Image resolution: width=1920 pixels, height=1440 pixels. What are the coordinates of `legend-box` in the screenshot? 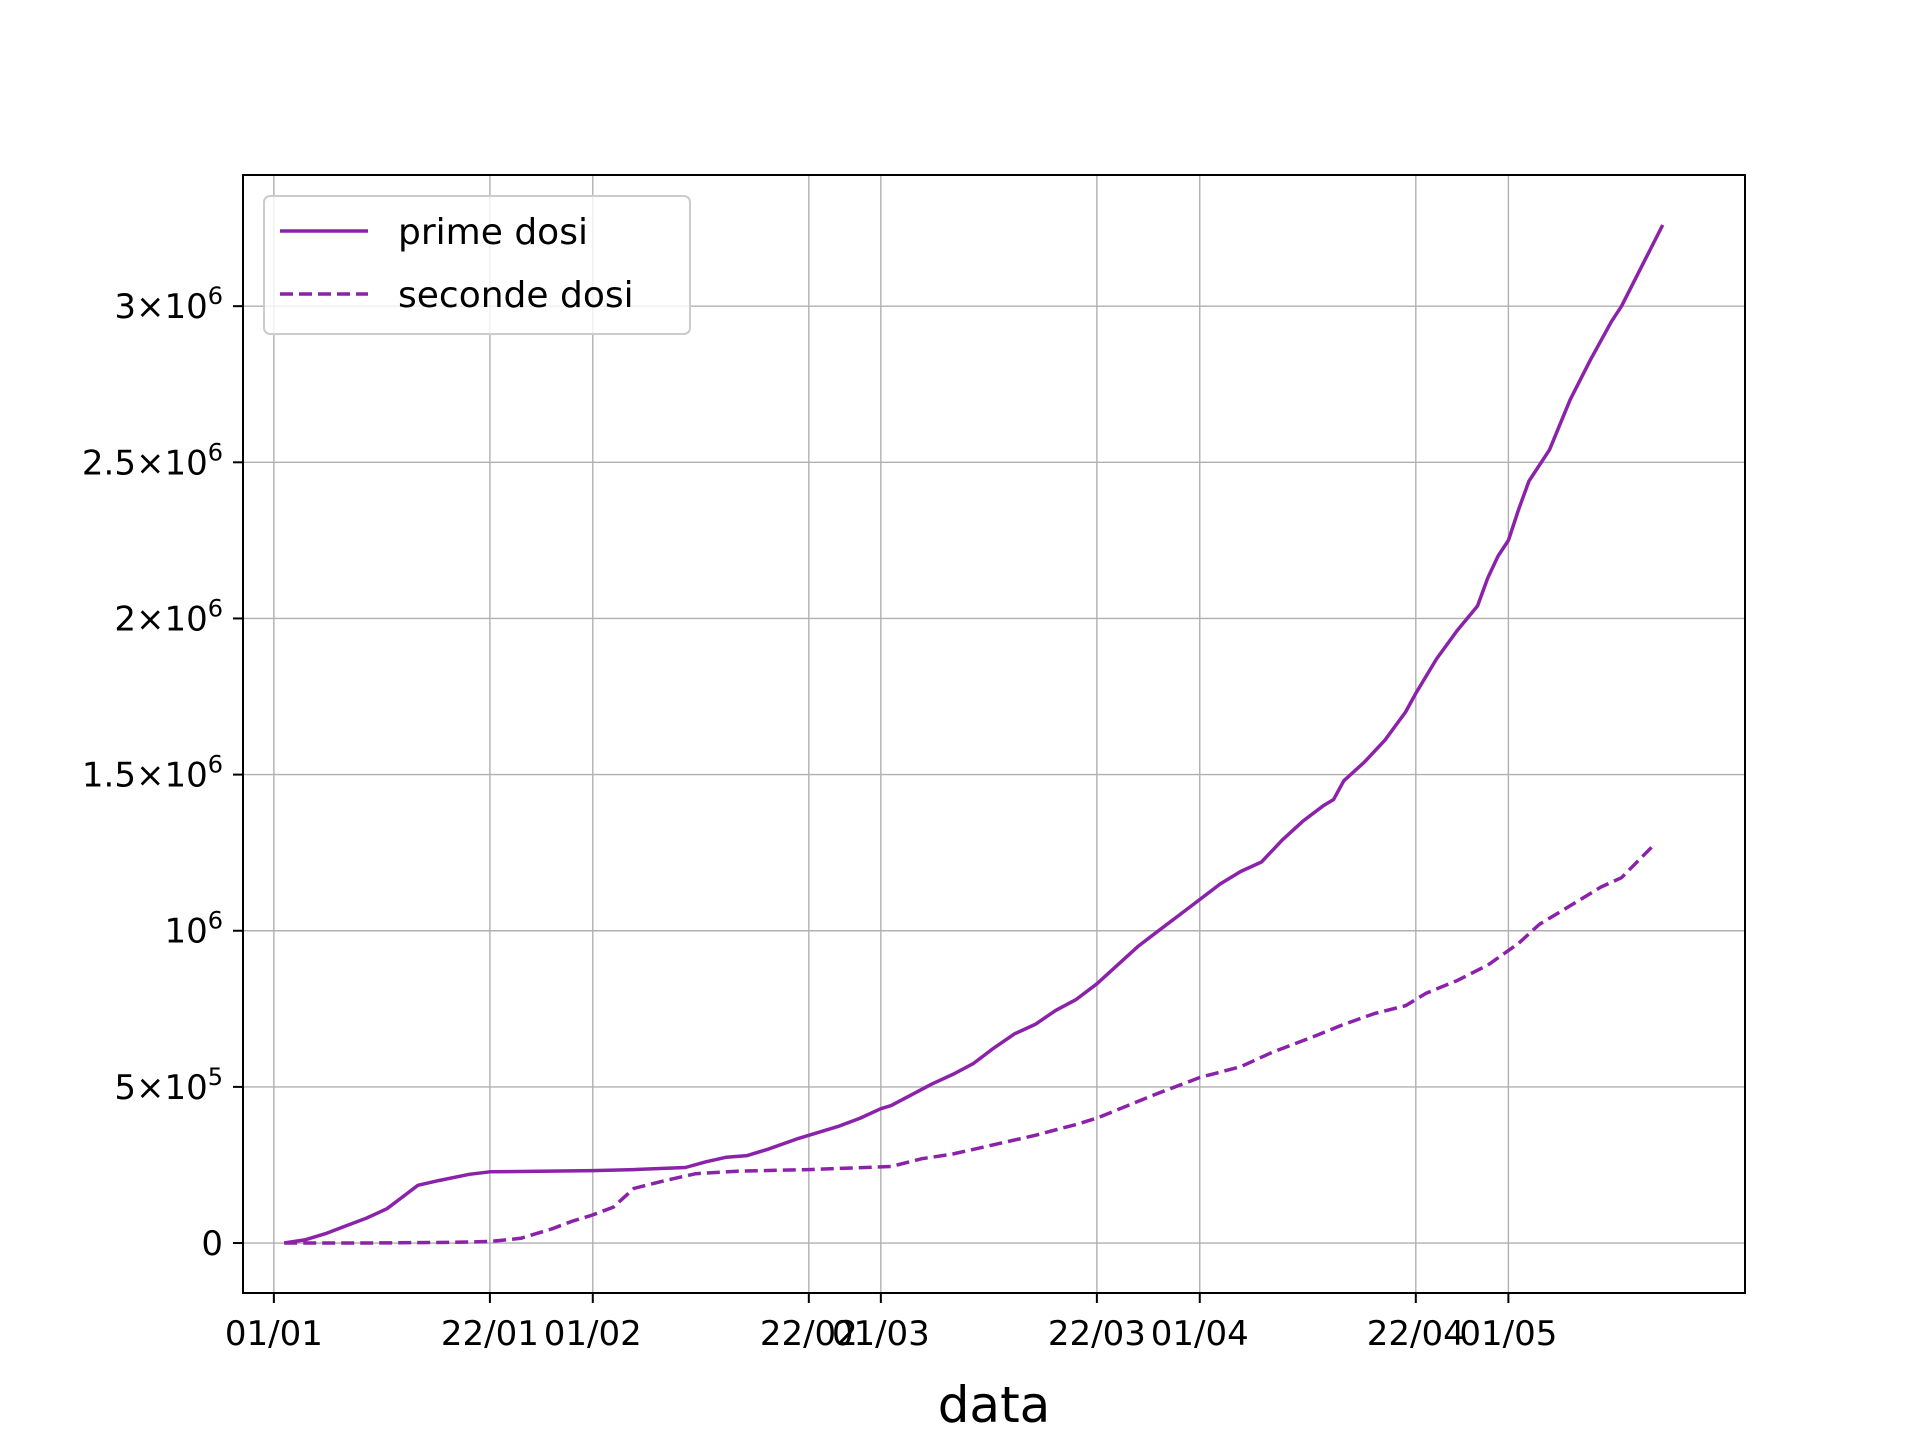 It's located at (477, 265).